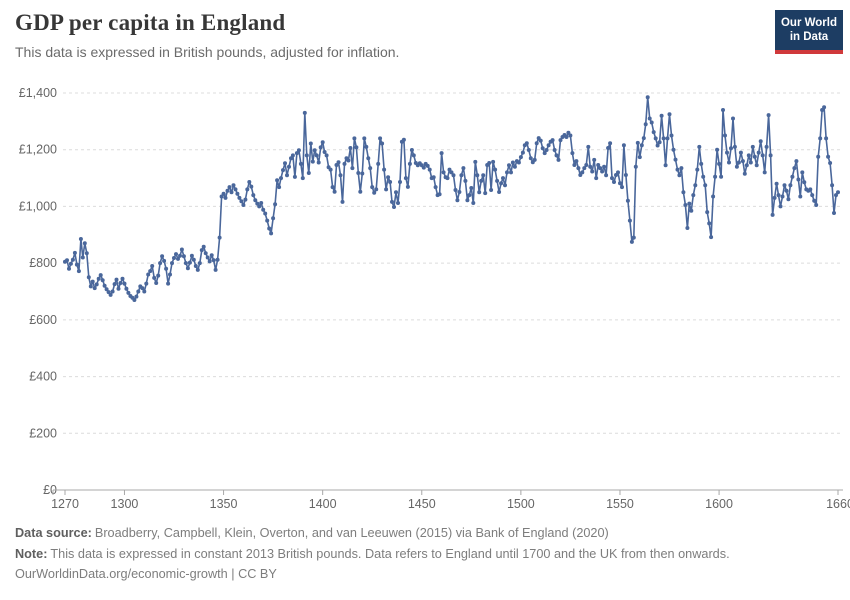 The image size is (850, 600). I want to click on y-tick-labels: £0 £200 £400 £600 £800 £1,000 £1,200 £1,400, so click(38, 291).